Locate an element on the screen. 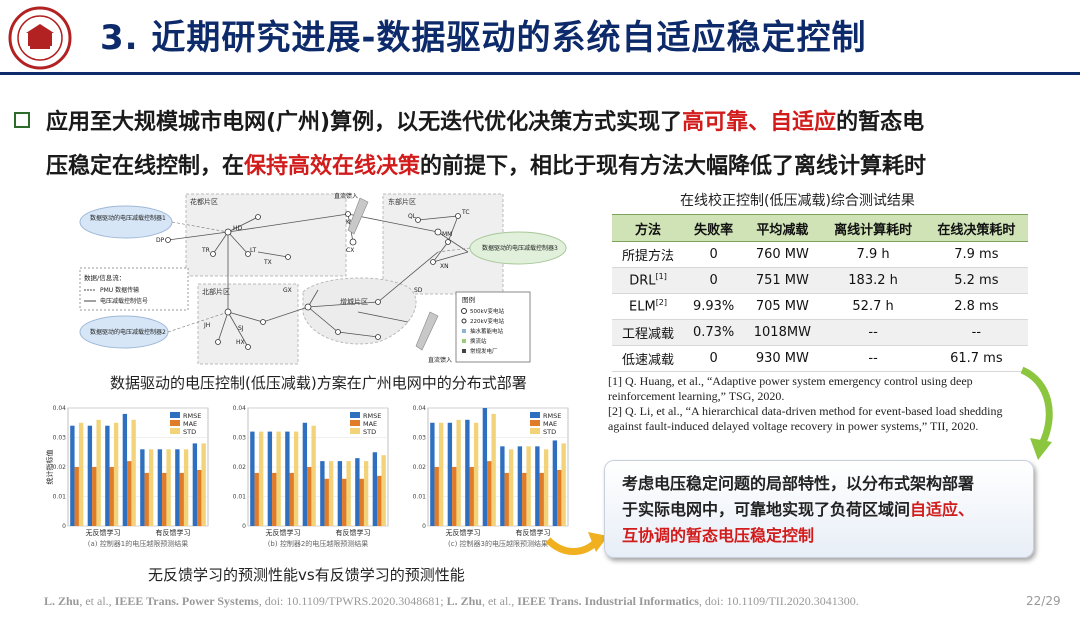 The width and height of the screenshot is (1080, 618). highlight-text: 自适应 is located at coordinates (803, 122).